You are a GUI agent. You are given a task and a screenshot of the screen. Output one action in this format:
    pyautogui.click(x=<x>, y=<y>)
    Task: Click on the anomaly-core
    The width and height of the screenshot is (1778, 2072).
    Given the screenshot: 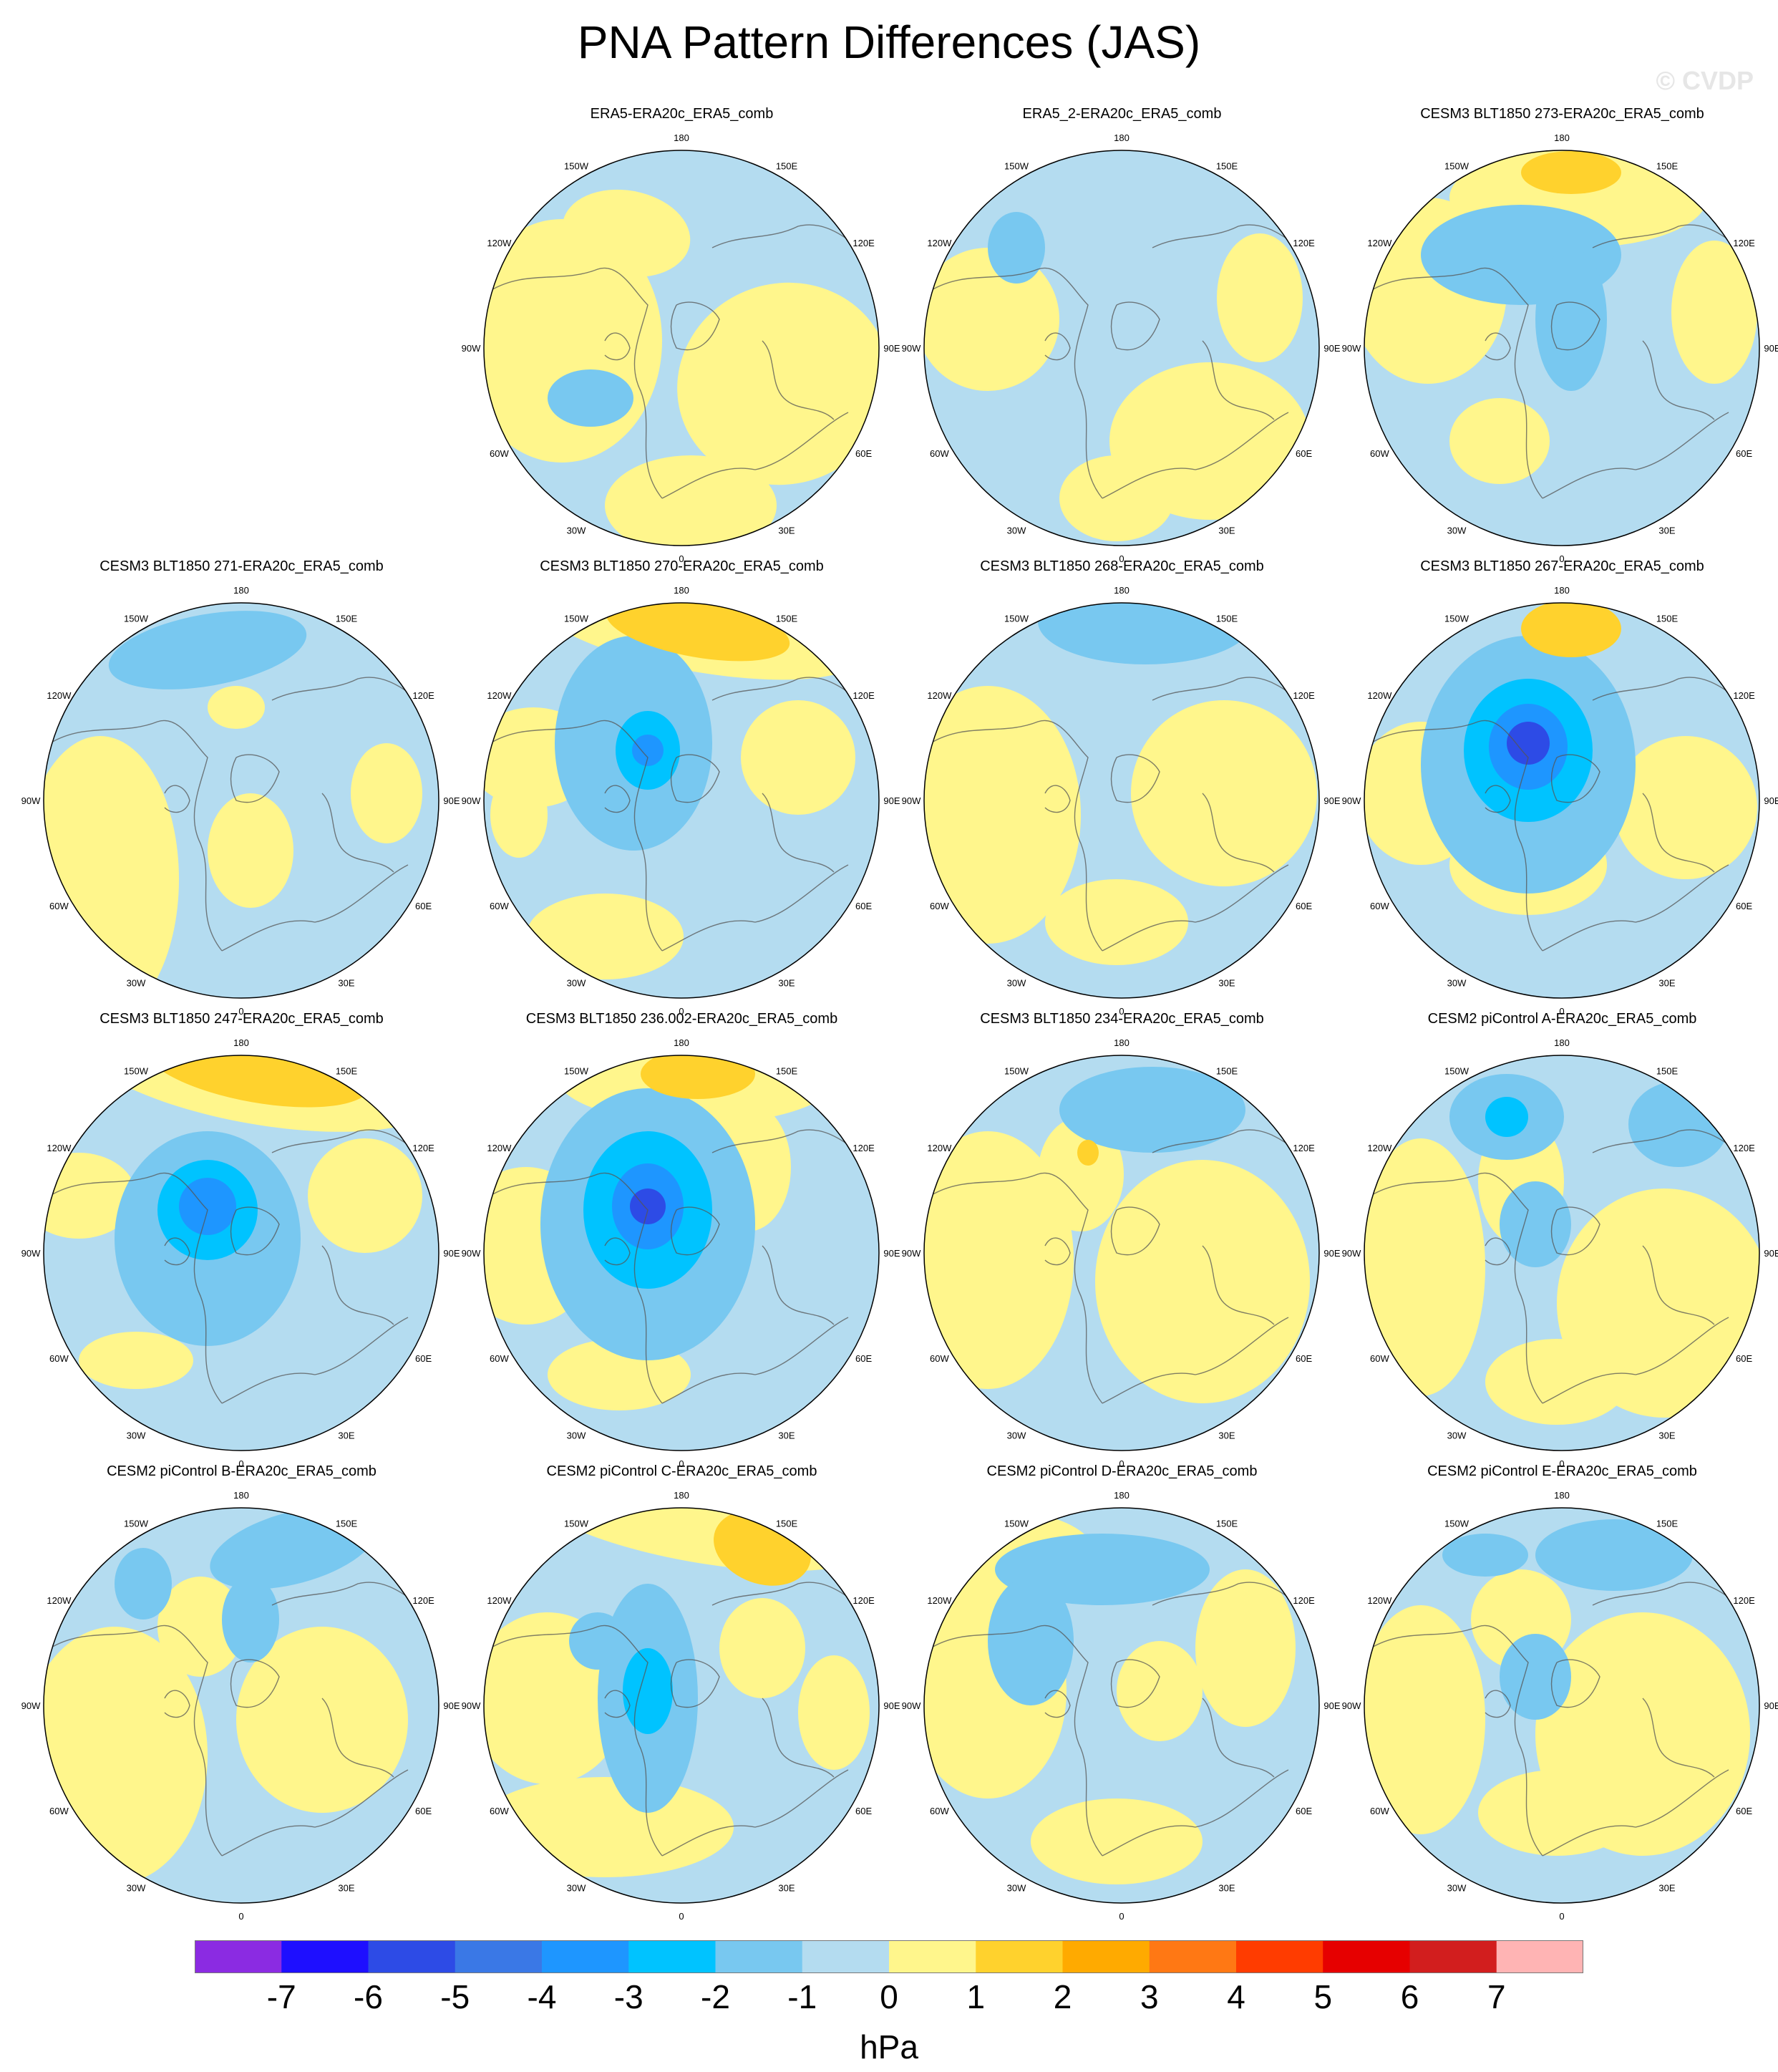 What is the action you would take?
    pyautogui.click(x=648, y=1206)
    